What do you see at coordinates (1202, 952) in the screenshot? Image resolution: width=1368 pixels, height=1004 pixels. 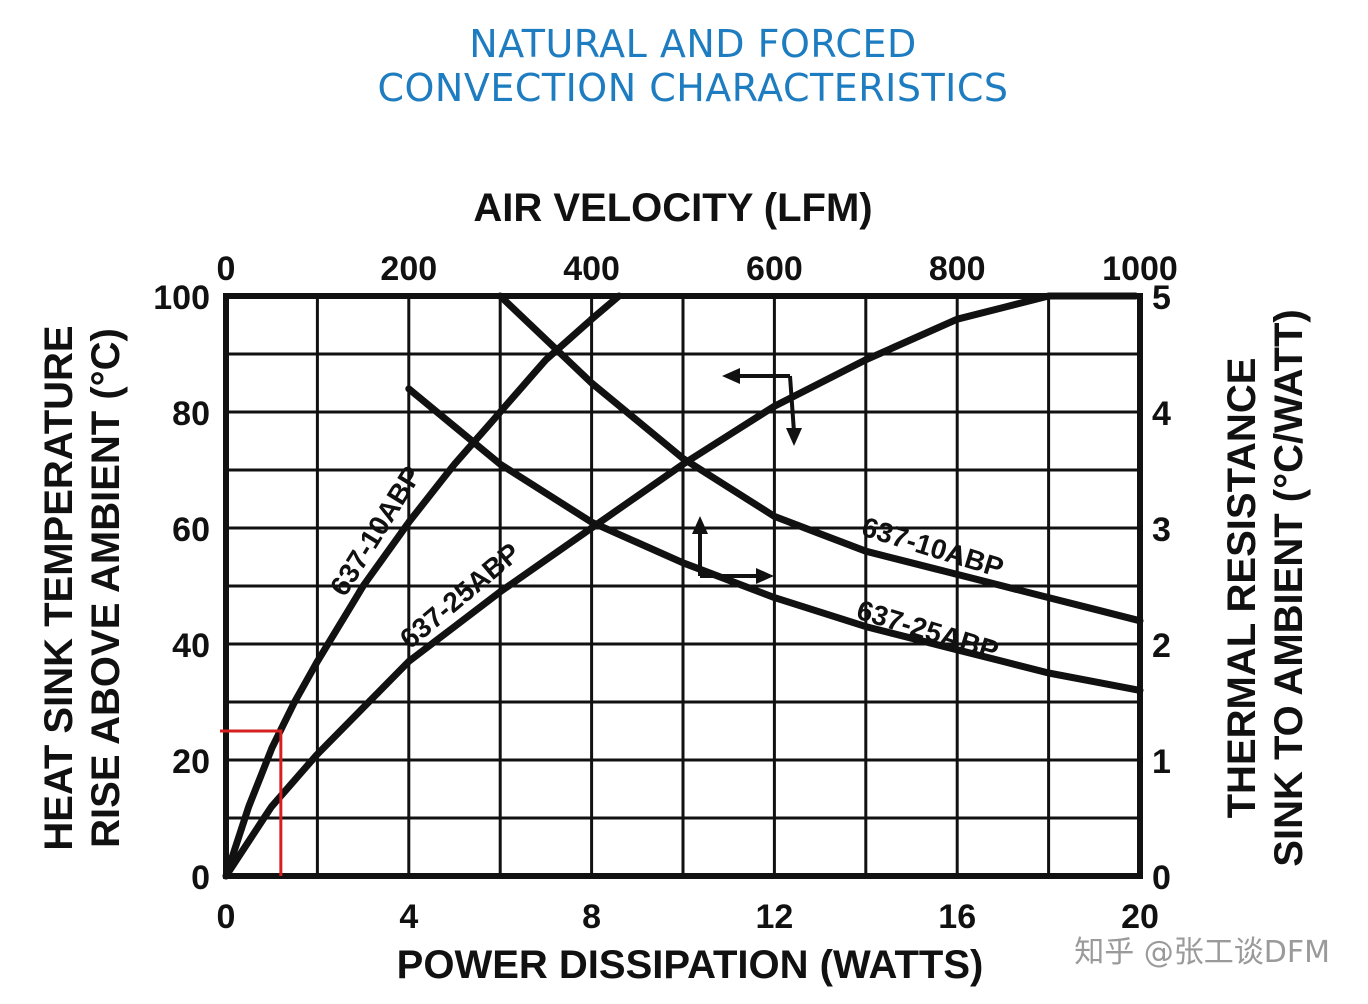 I see `watermark: 知乎 @张工谈DFM` at bounding box center [1202, 952].